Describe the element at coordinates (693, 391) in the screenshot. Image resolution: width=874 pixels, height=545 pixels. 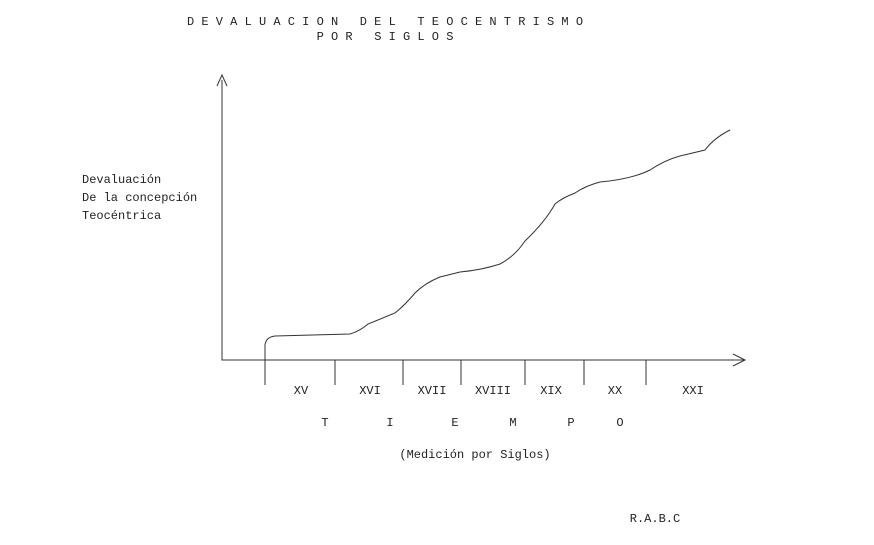
I see `century-label: XXI` at that location.